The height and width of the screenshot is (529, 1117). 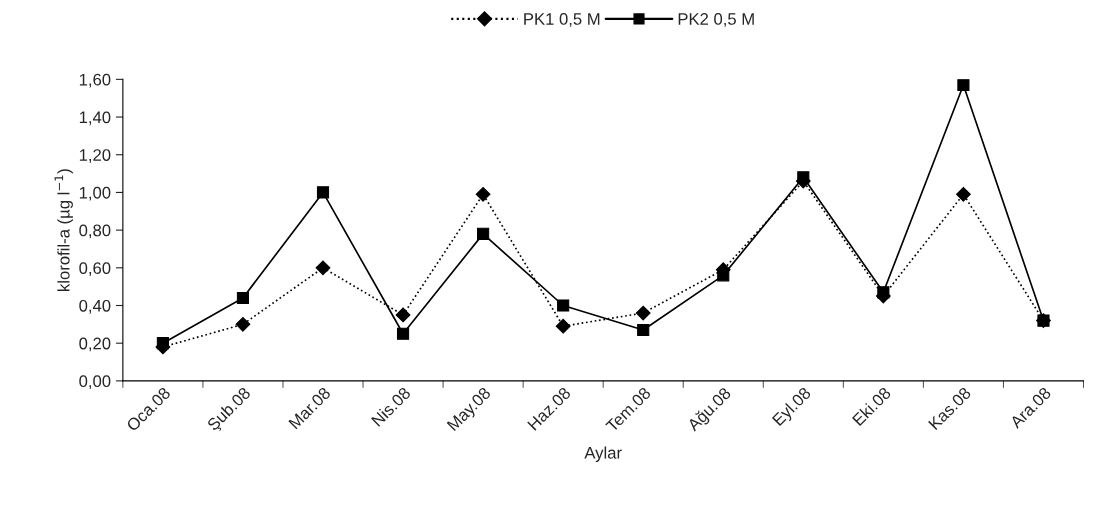 What do you see at coordinates (95, 269) in the screenshot?
I see `y-tick-label: 0,60` at bounding box center [95, 269].